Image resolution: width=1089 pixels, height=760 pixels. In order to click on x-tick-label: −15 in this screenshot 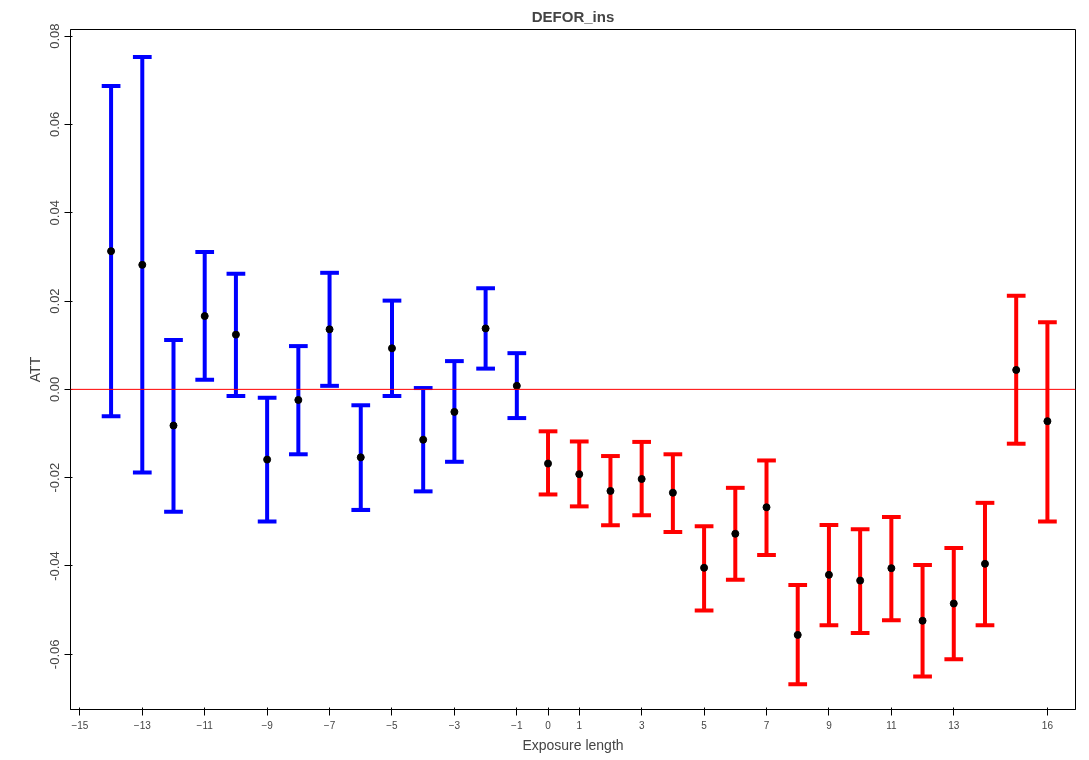, I will do `click(80, 725)`.